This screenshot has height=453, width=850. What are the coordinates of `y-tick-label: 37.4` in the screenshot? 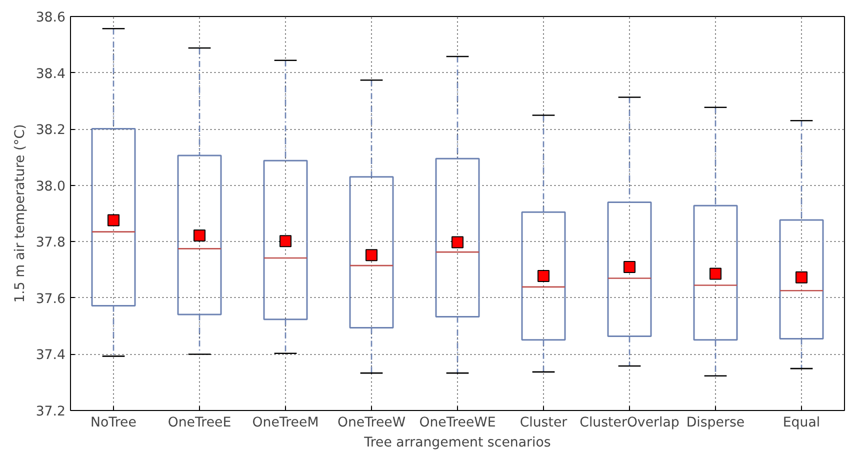 It's located at (51, 356).